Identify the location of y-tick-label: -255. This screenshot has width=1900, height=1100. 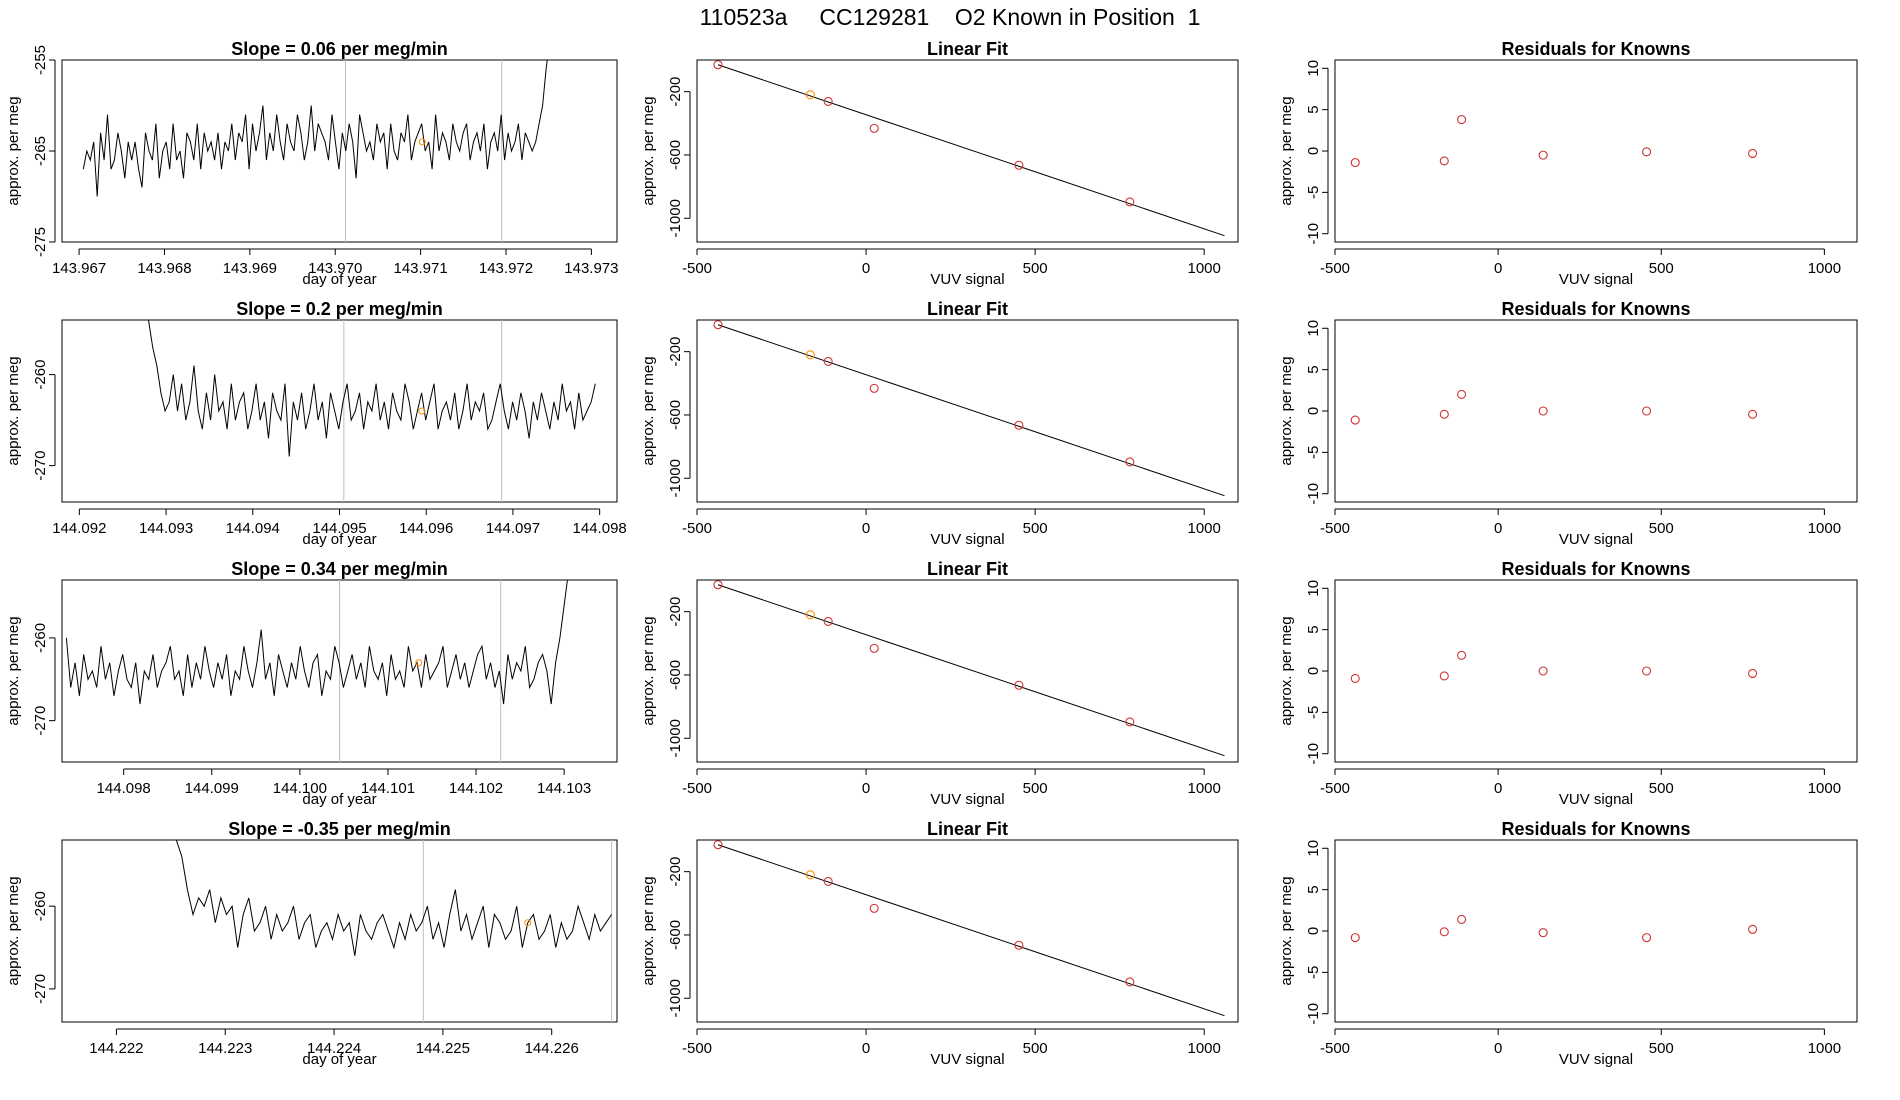
(40, 60).